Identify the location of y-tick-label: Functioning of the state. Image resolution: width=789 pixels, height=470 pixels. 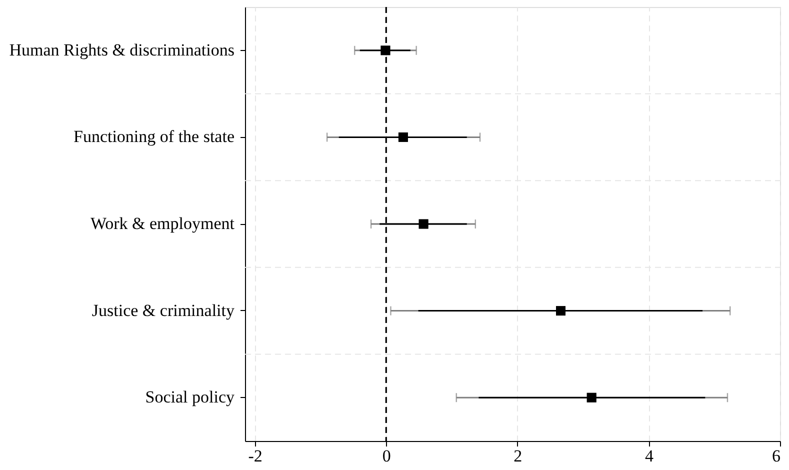
(153, 136).